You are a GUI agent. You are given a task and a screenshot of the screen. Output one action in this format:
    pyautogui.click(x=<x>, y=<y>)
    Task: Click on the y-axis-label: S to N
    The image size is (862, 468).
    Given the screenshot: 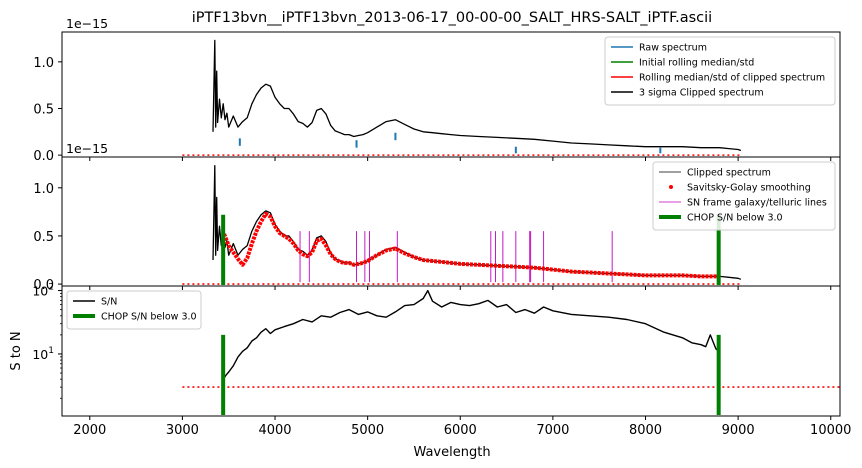 What is the action you would take?
    pyautogui.click(x=16, y=350)
    